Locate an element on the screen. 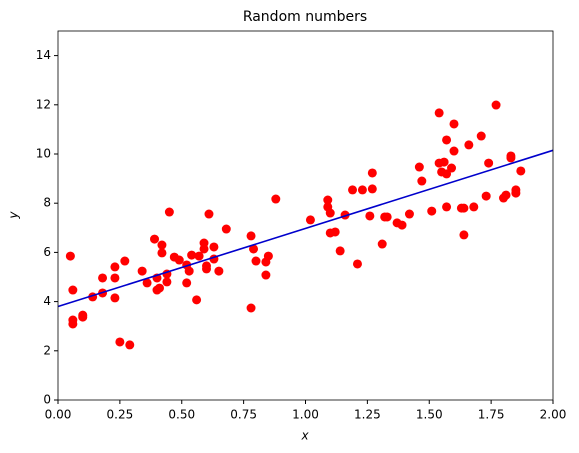 The height and width of the screenshot is (453, 579). x-axis-label: x is located at coordinates (304, 436).